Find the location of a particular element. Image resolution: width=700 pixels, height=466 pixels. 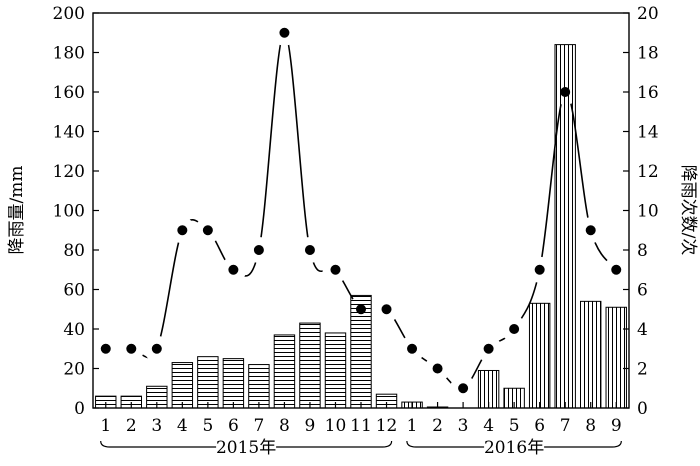

x-tick-label-17: 6 is located at coordinates (539, 426).